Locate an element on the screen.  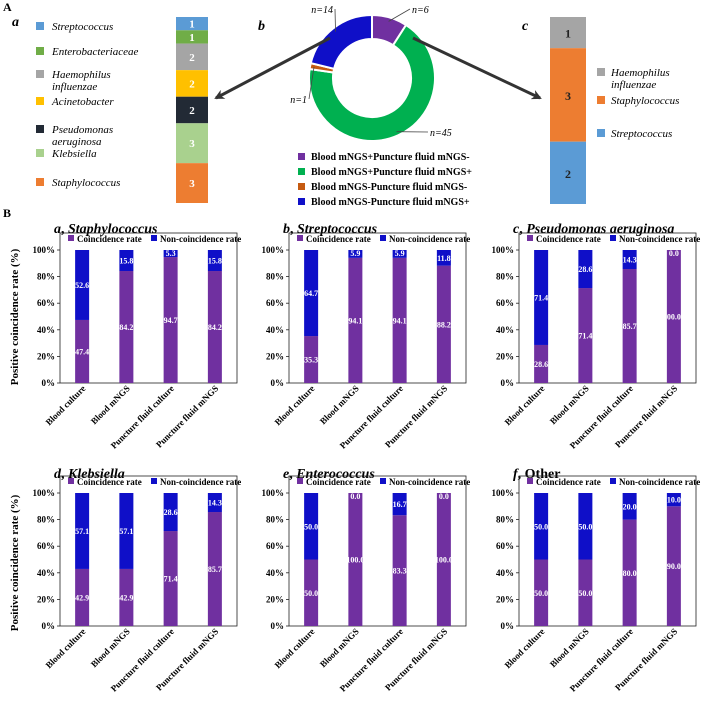
donut-count-label: n=14 is located at coordinates (322, 10).